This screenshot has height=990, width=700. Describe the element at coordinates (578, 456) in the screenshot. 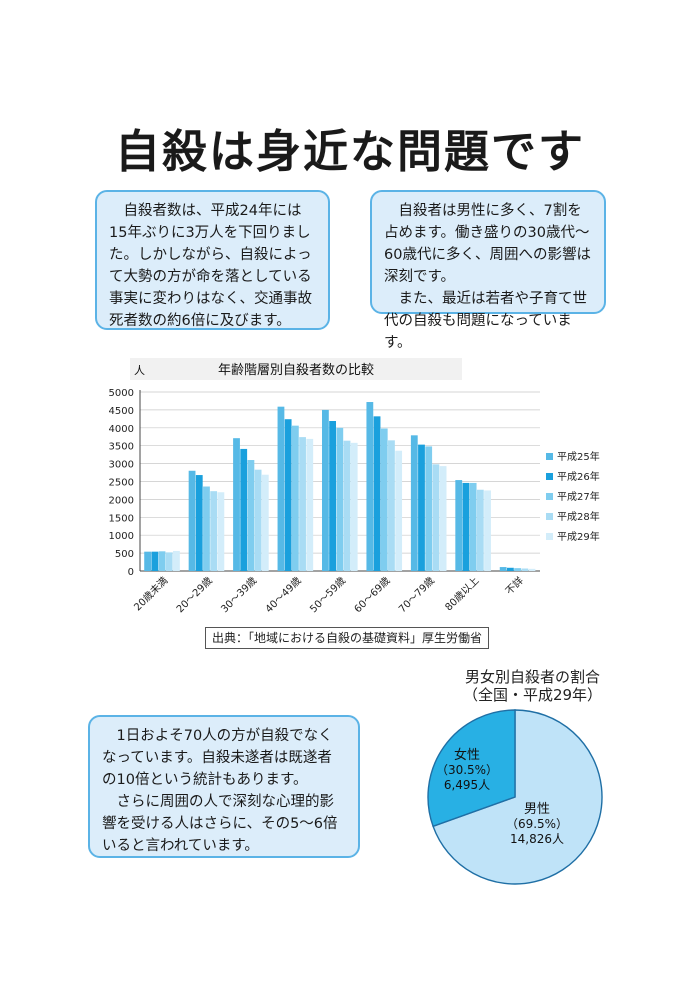

I see `legend-label: 平成25年` at that location.